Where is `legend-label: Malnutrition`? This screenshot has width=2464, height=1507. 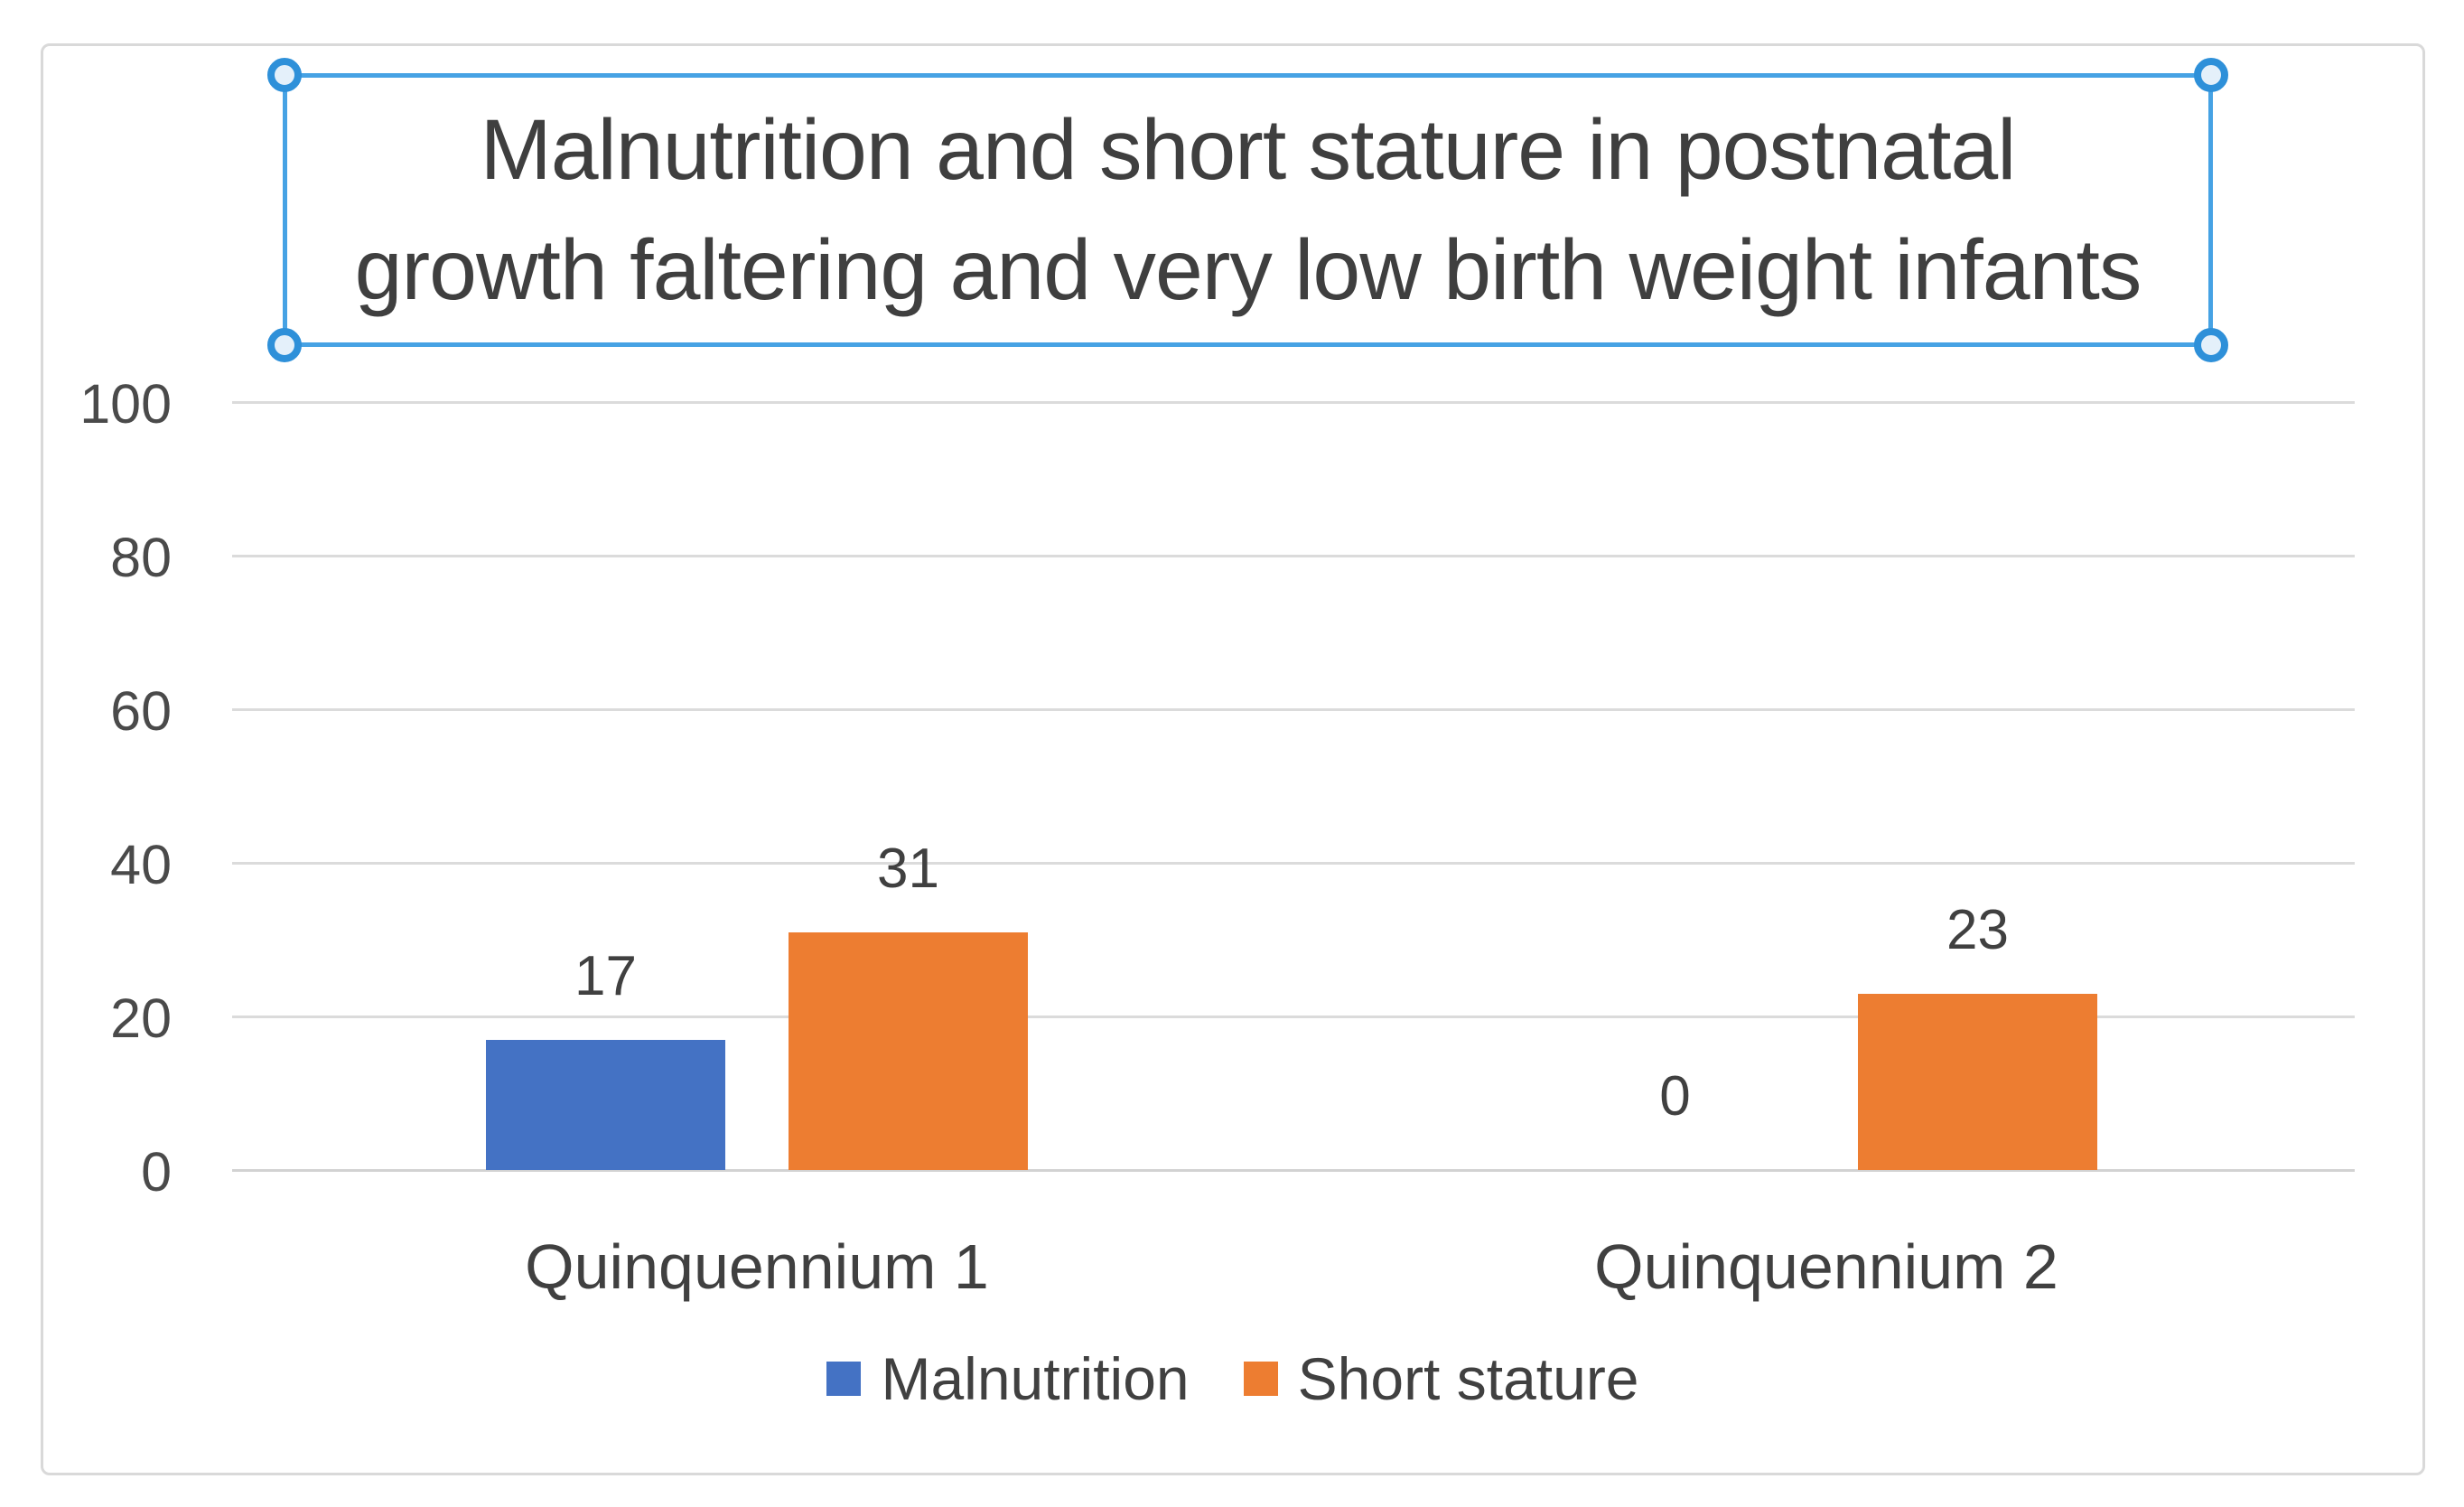
legend-label: Malnutrition is located at coordinates (1035, 1378).